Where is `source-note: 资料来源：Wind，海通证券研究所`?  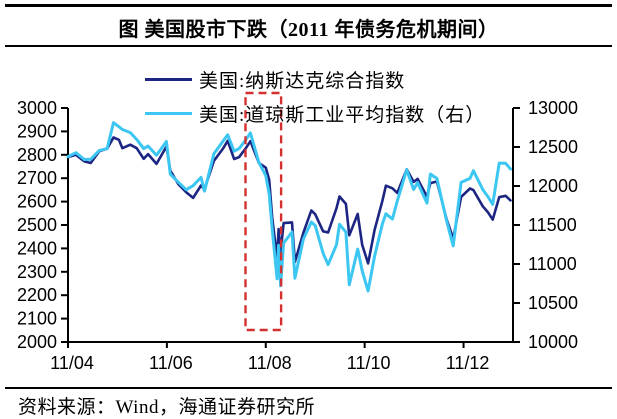
source-note: 资料来源：Wind，海通证券研究所 is located at coordinates (166, 407).